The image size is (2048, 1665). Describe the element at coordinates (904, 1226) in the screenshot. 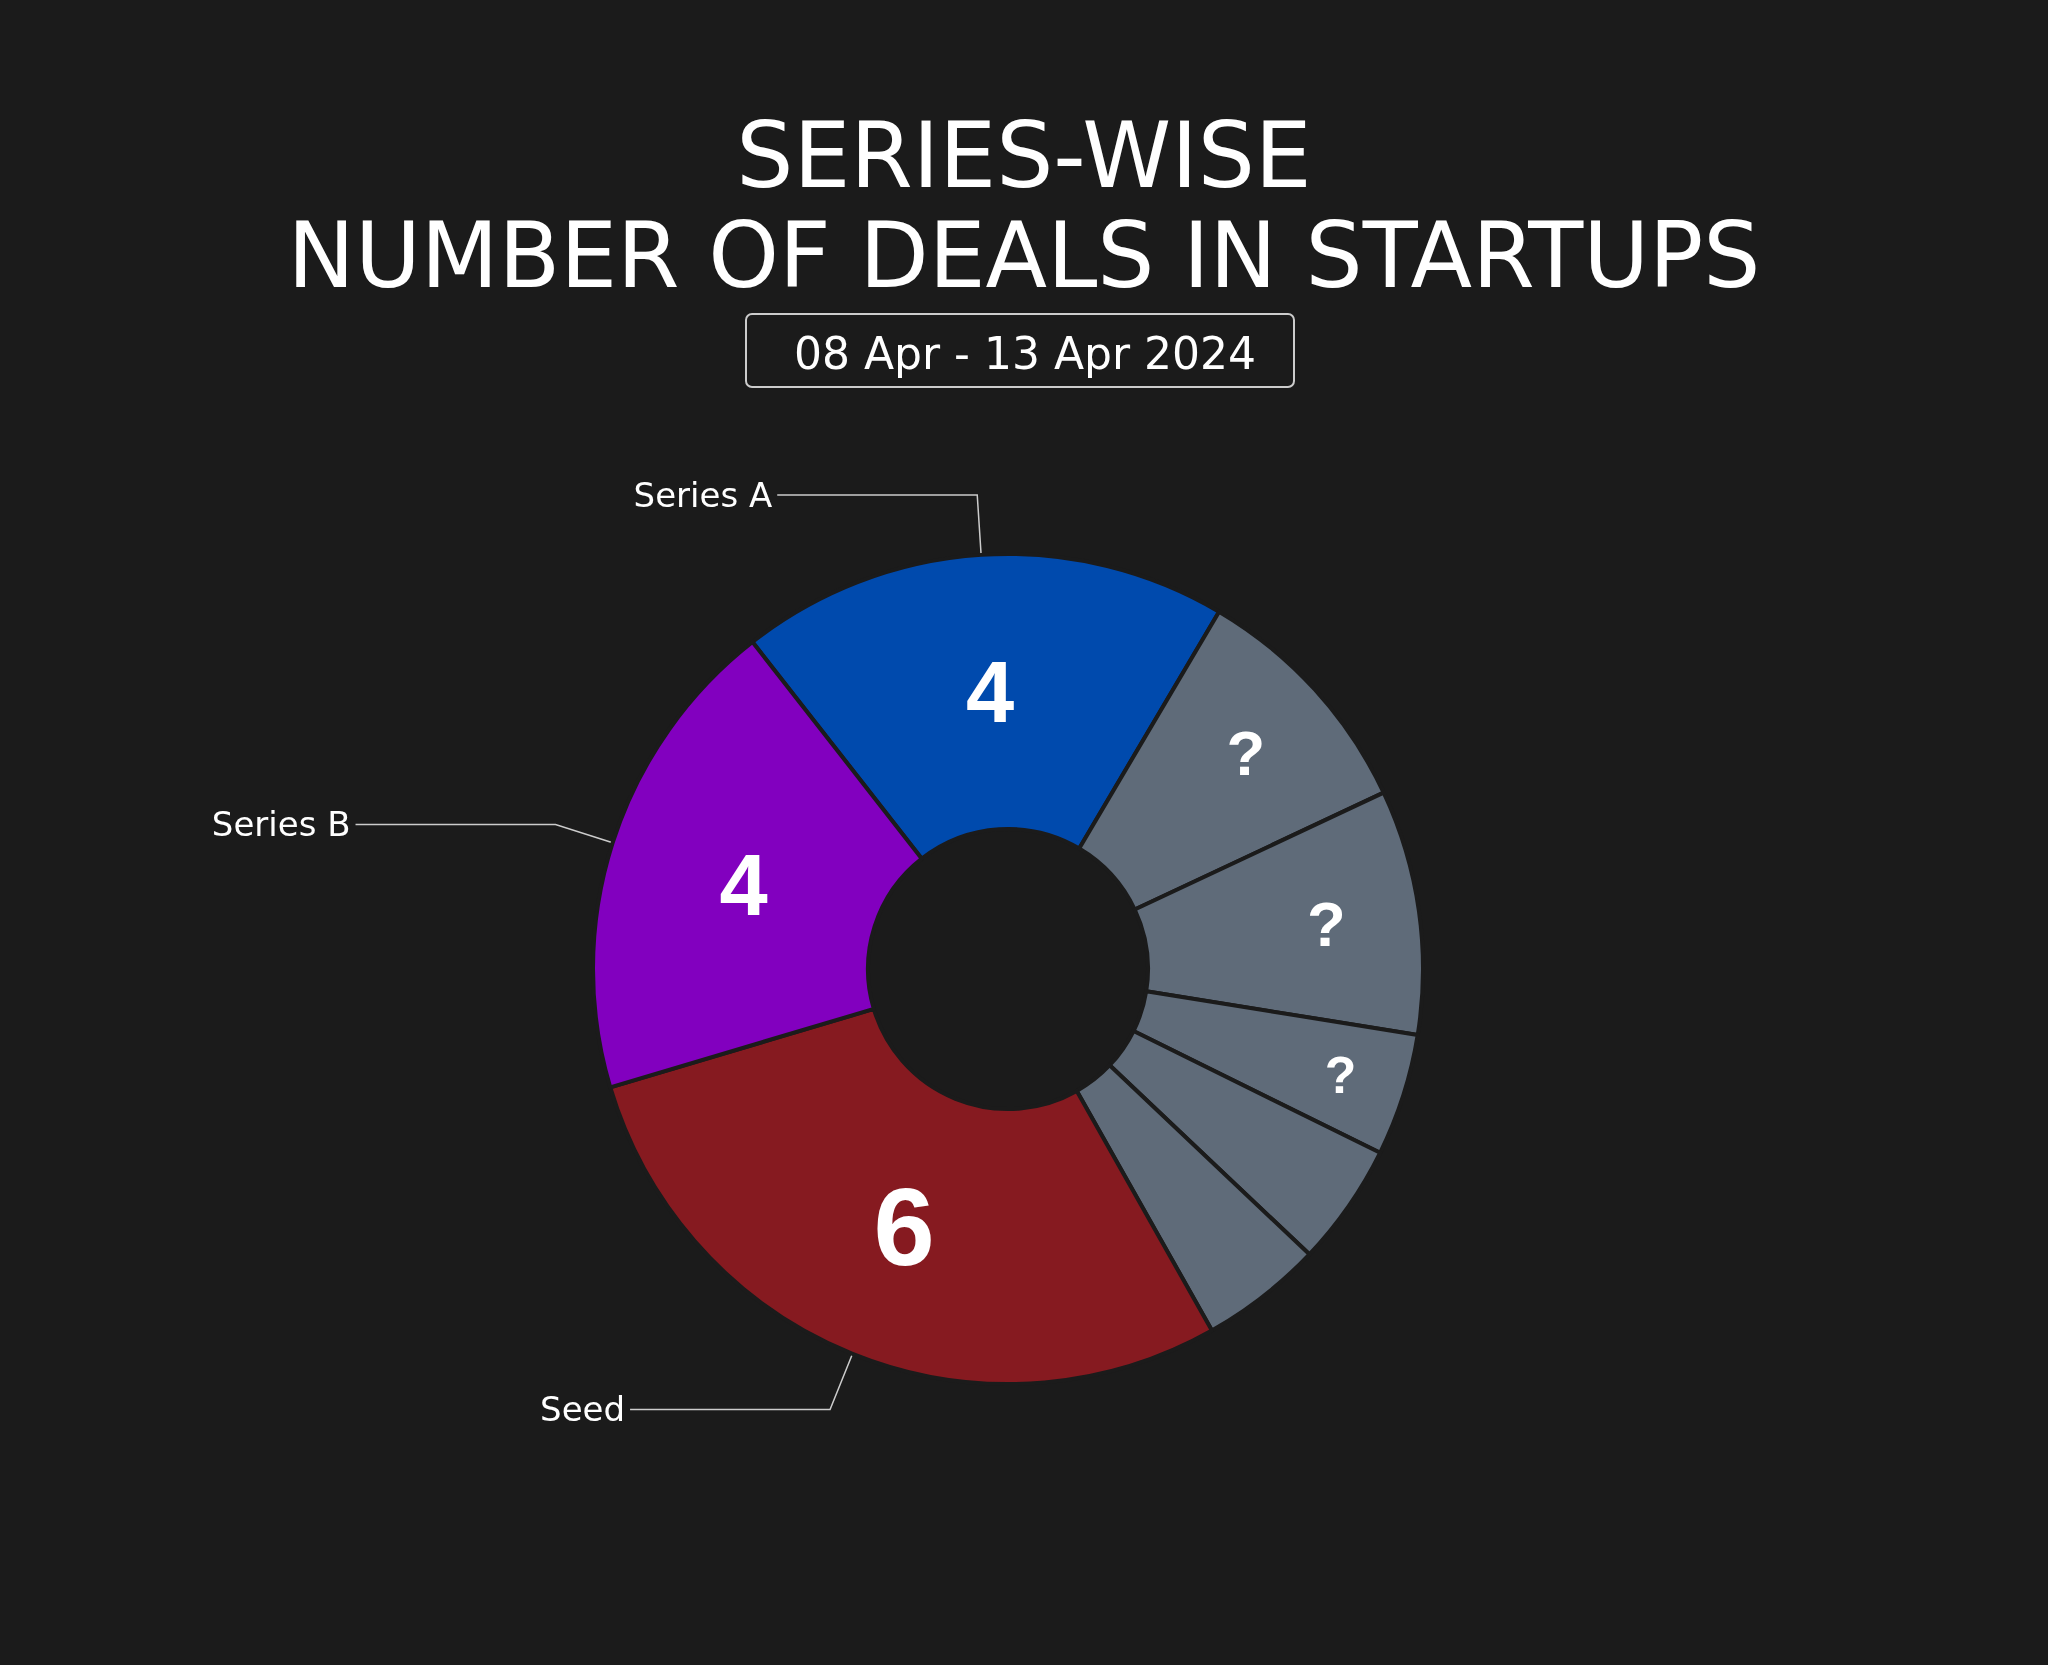

I see `data-label: 6` at that location.